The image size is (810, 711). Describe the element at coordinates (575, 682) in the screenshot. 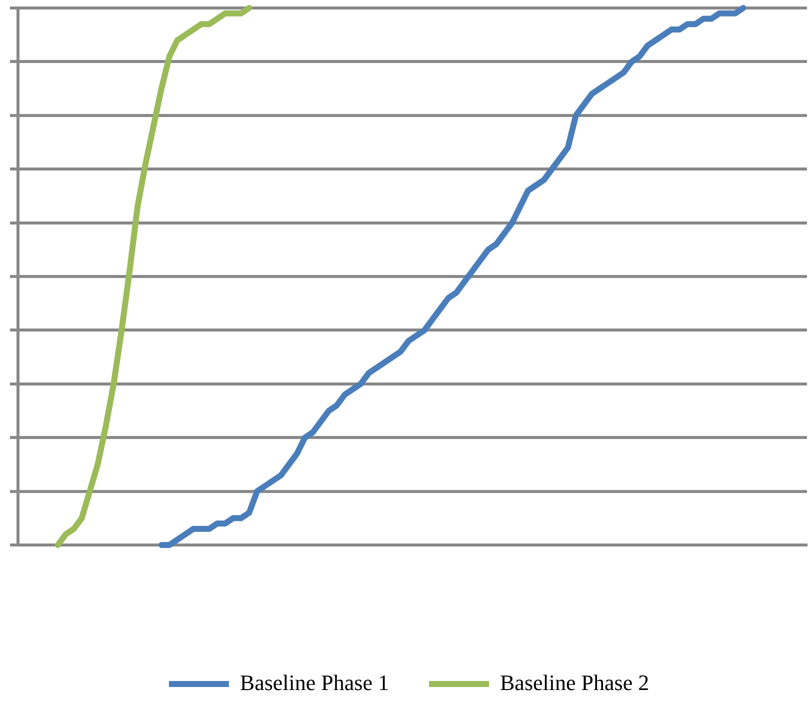

I see `legend-label: Baseline Phase 2` at that location.